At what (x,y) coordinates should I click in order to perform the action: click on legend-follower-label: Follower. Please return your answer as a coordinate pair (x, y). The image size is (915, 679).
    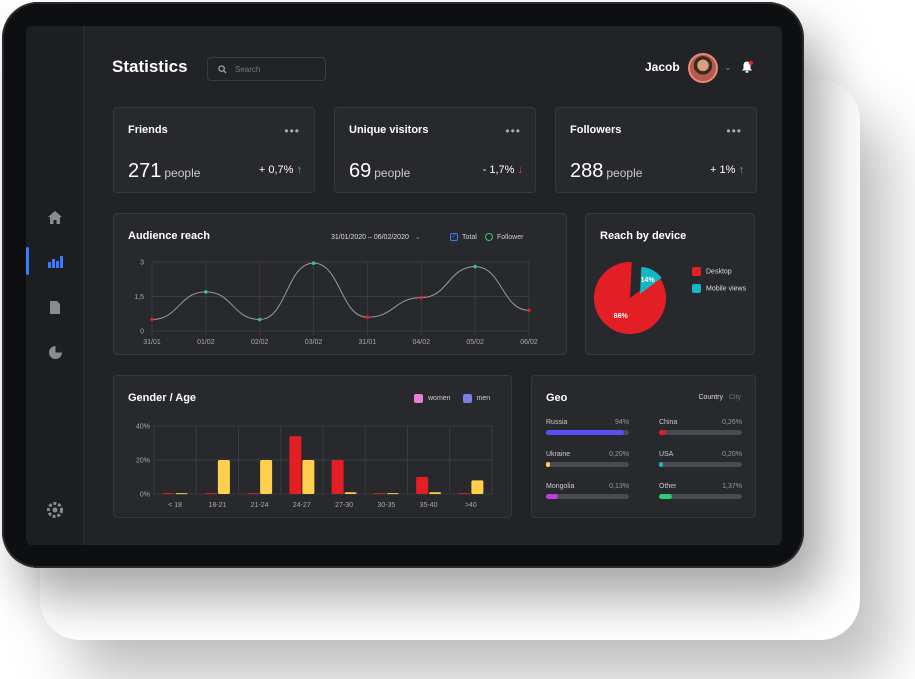
    Looking at the image, I should click on (510, 237).